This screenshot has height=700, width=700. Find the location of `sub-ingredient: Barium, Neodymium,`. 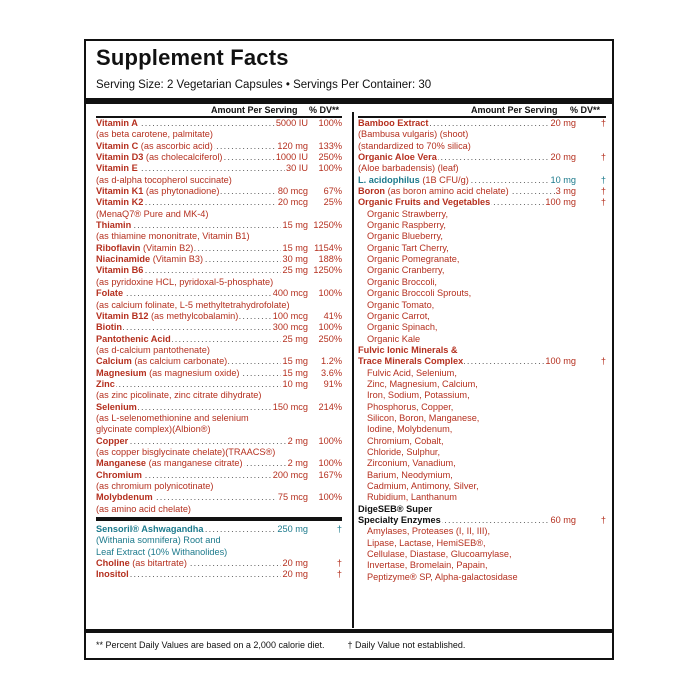

sub-ingredient: Barium, Neodymium, is located at coordinates (410, 474).